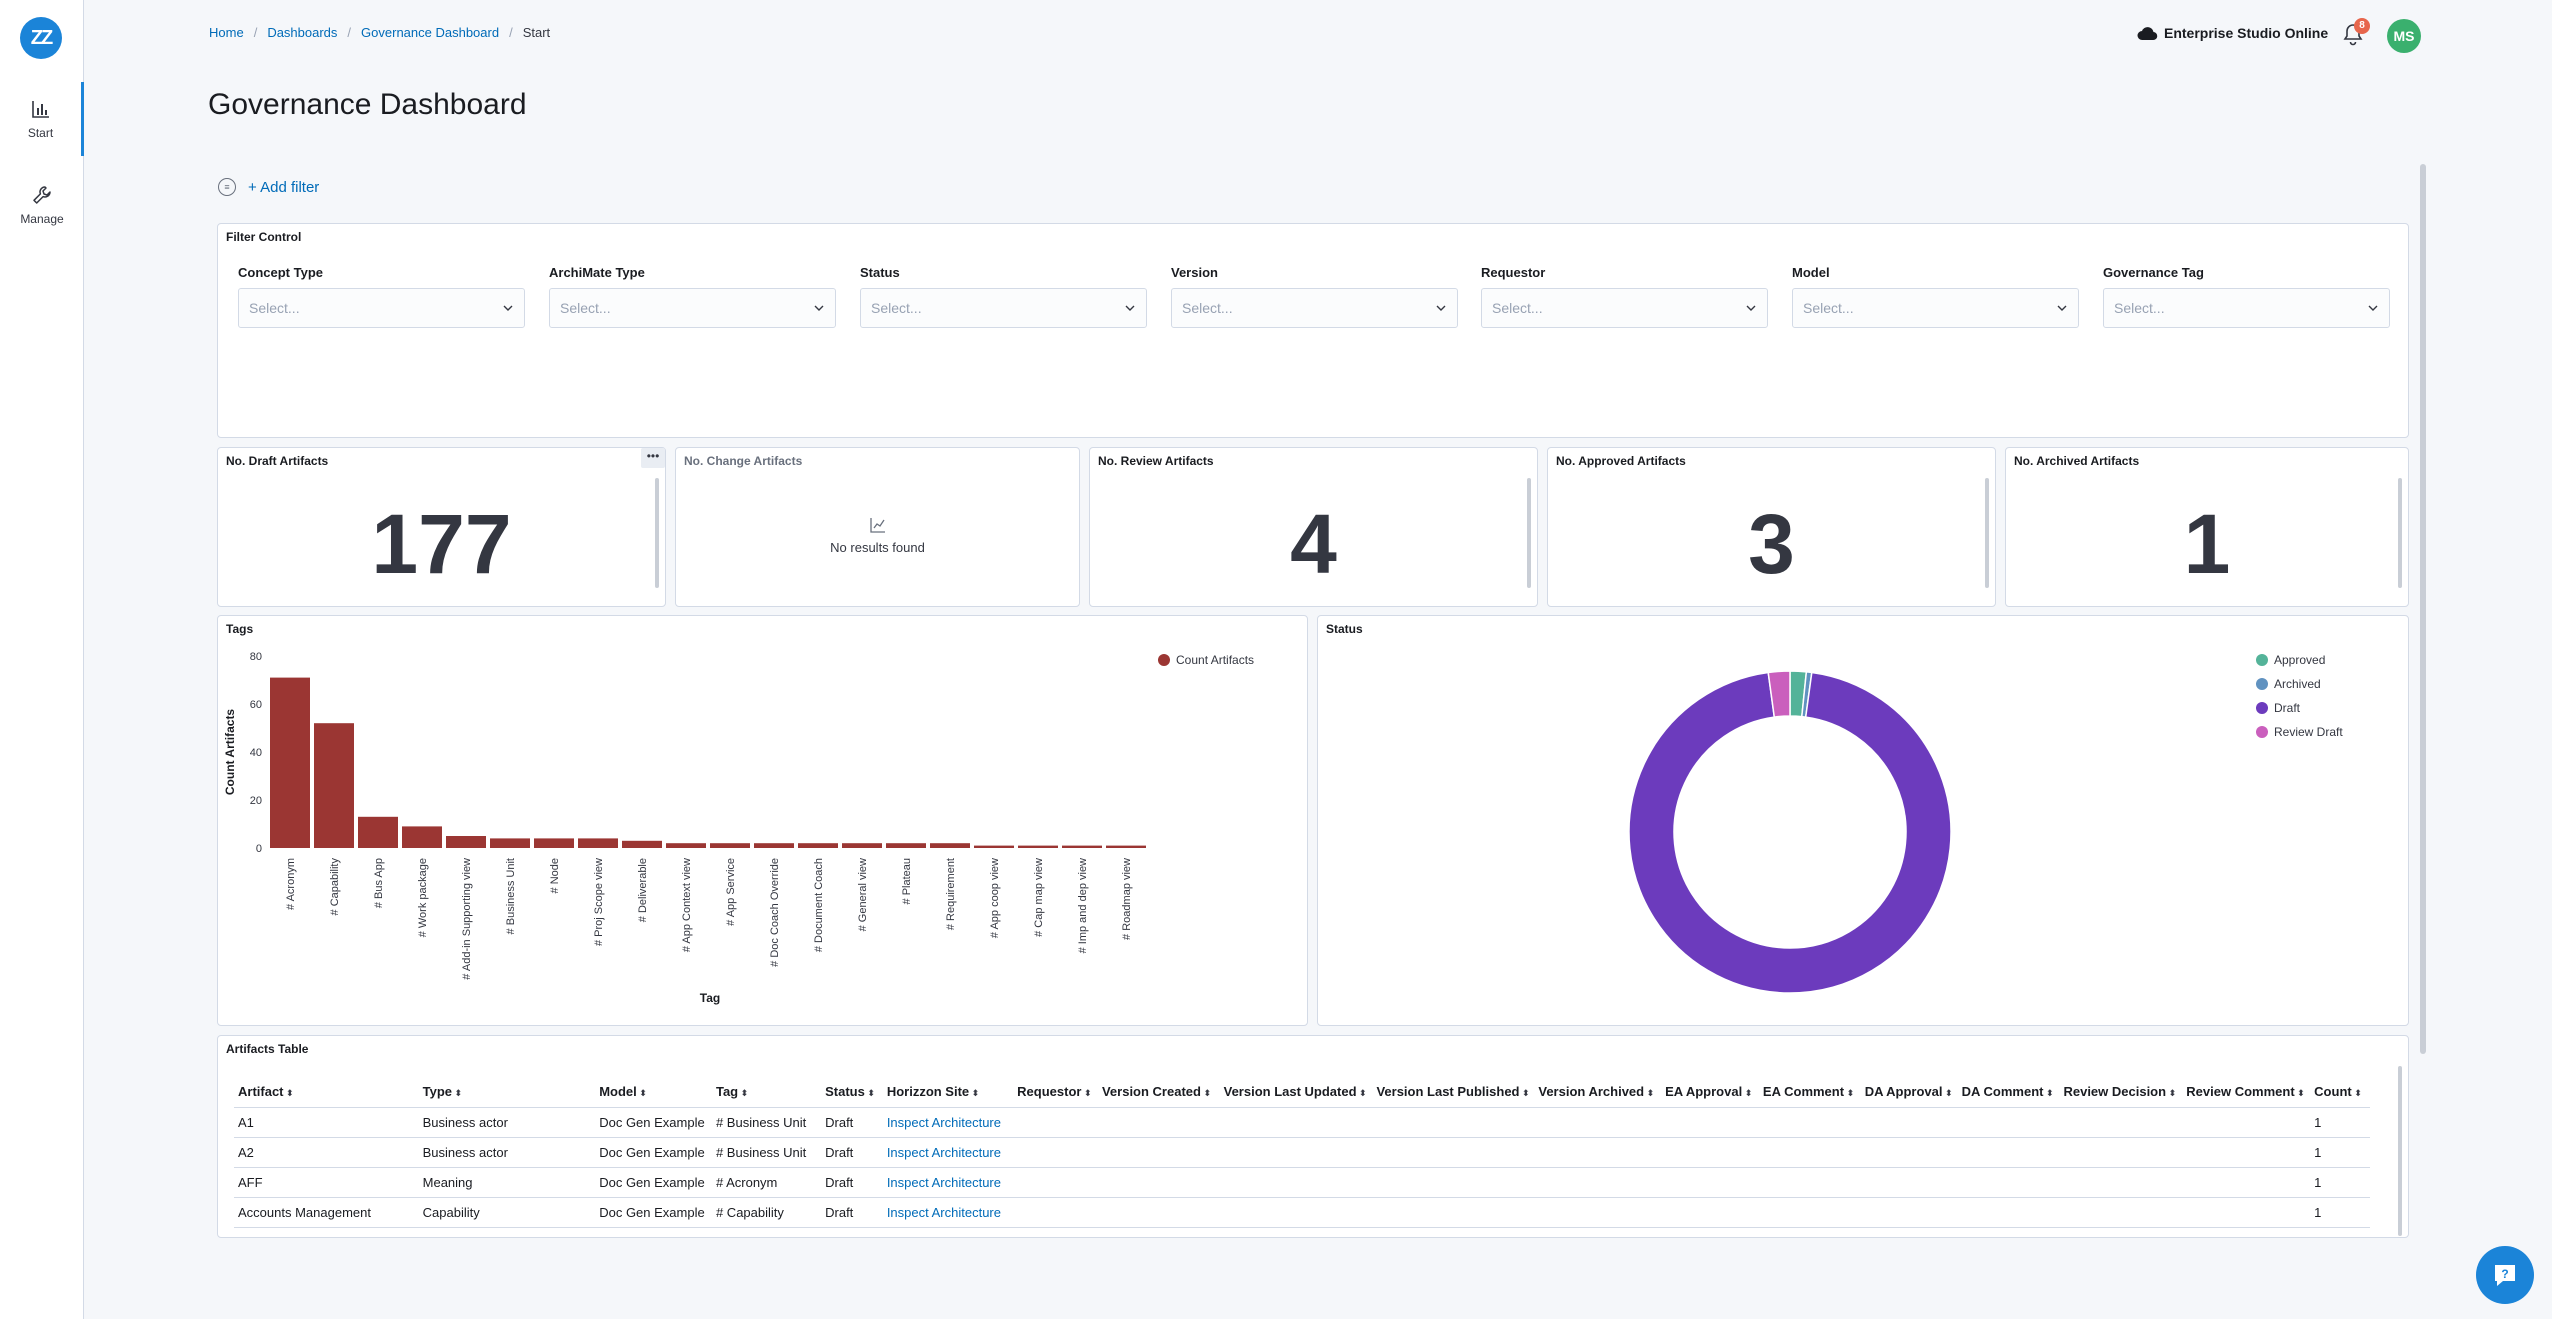  What do you see at coordinates (1055, 1092) in the screenshot?
I see `column-header: Requestor ⬍` at bounding box center [1055, 1092].